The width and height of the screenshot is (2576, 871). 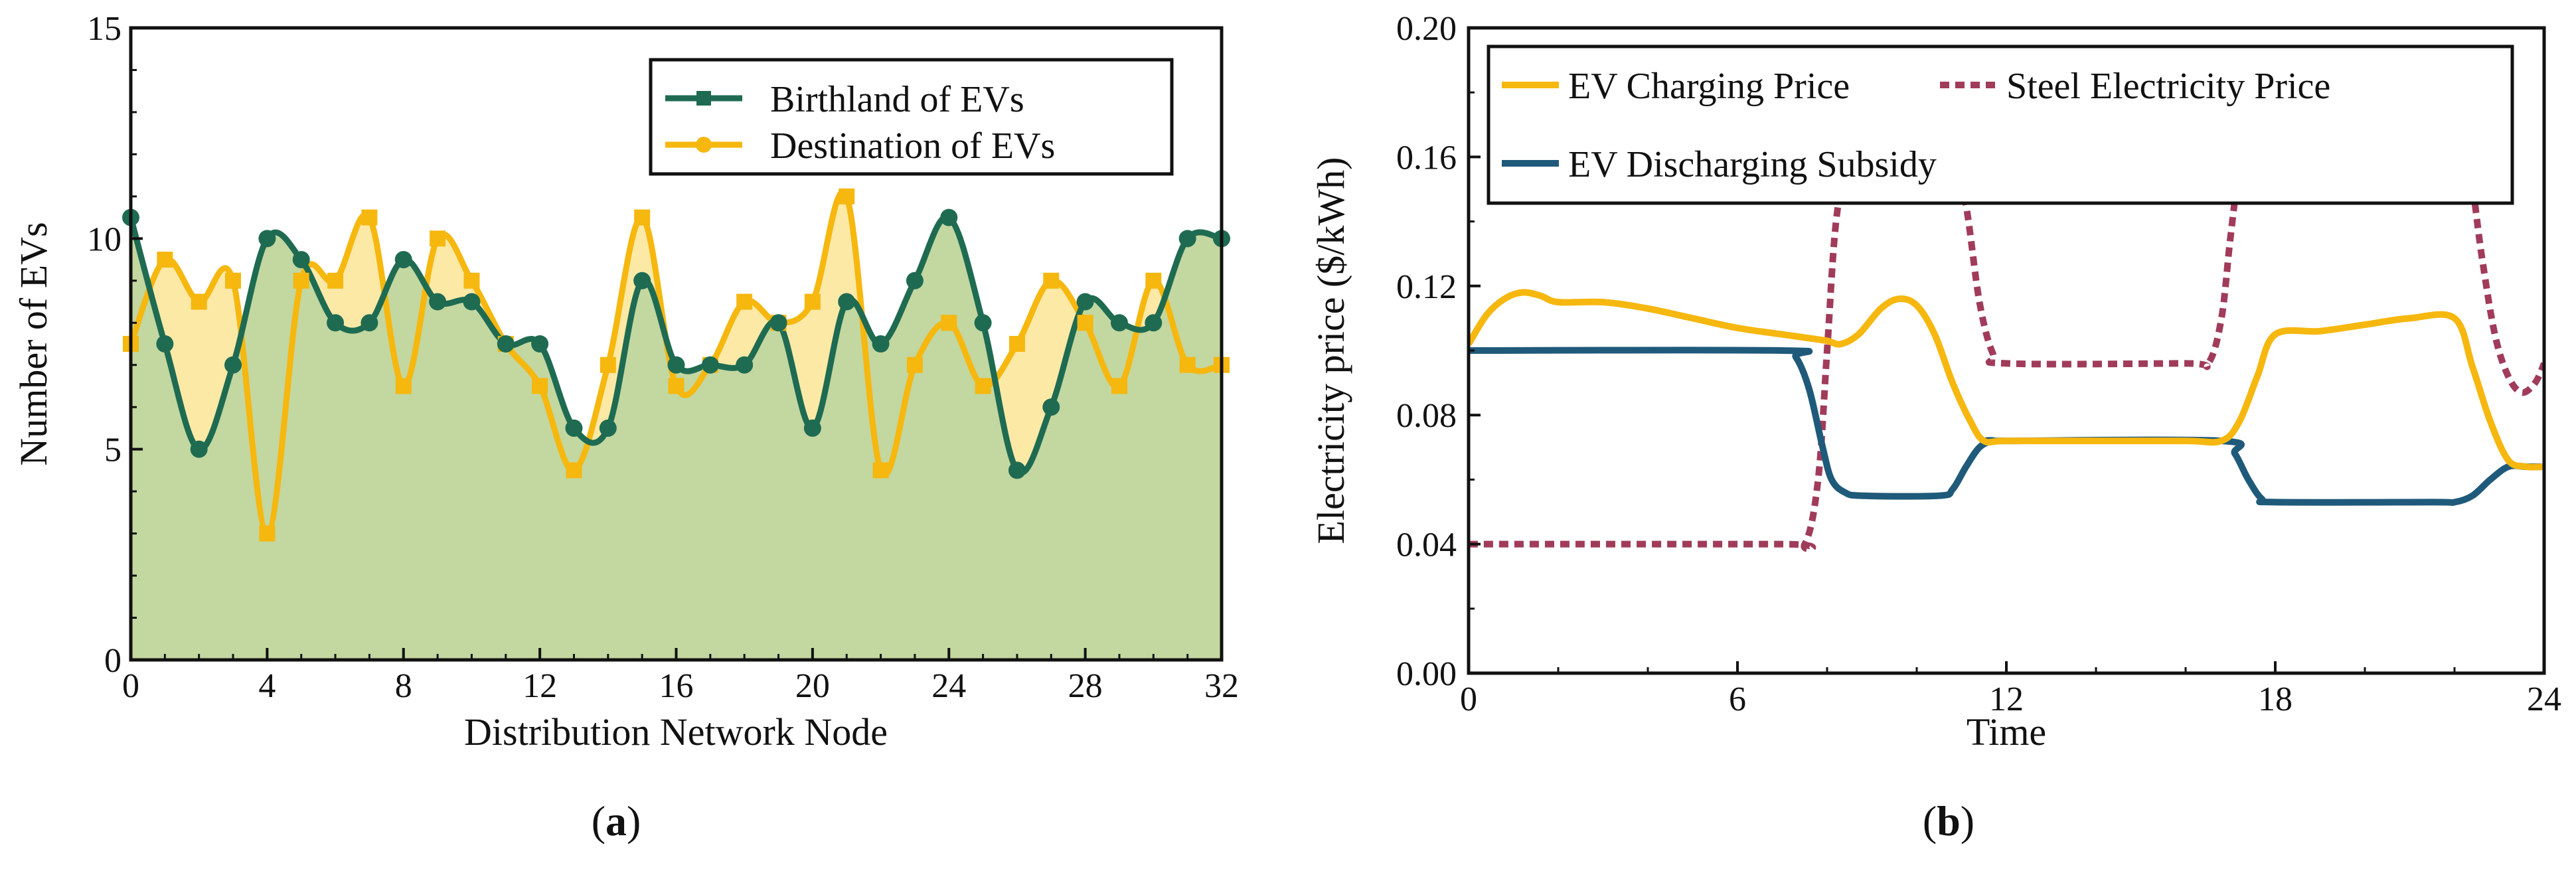 What do you see at coordinates (1426, 545) in the screenshot?
I see `y-tick-label-b: 0.04` at bounding box center [1426, 545].